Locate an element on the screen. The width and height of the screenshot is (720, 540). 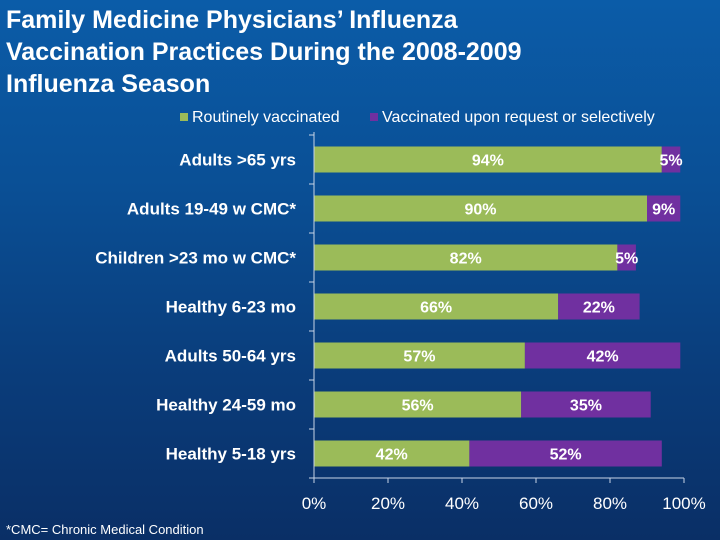
footnote: *CMC= Chronic Medical Condition is located at coordinates (105, 529).